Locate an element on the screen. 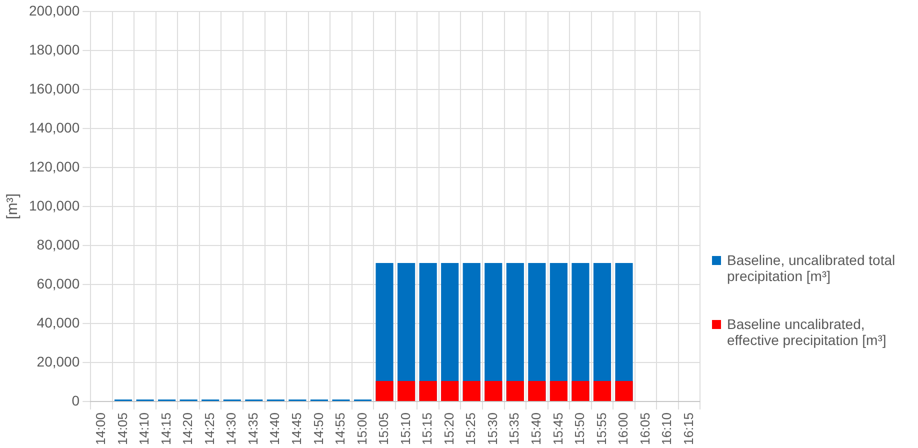  x-tick-label: 14:55 is located at coordinates (340, 429).